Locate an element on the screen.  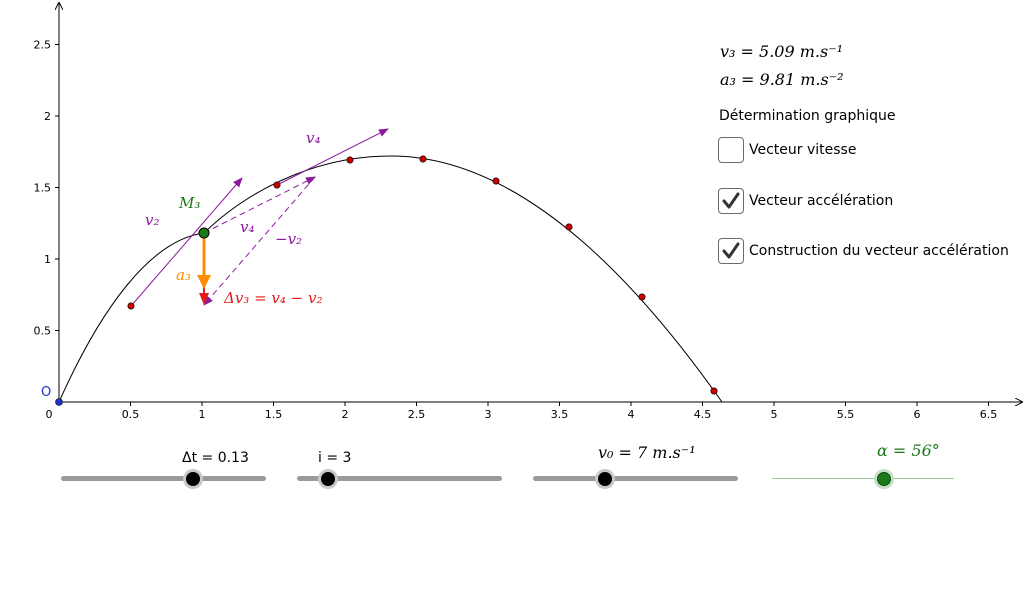
y-tick-label: 1.5 is located at coordinates (43, 188).